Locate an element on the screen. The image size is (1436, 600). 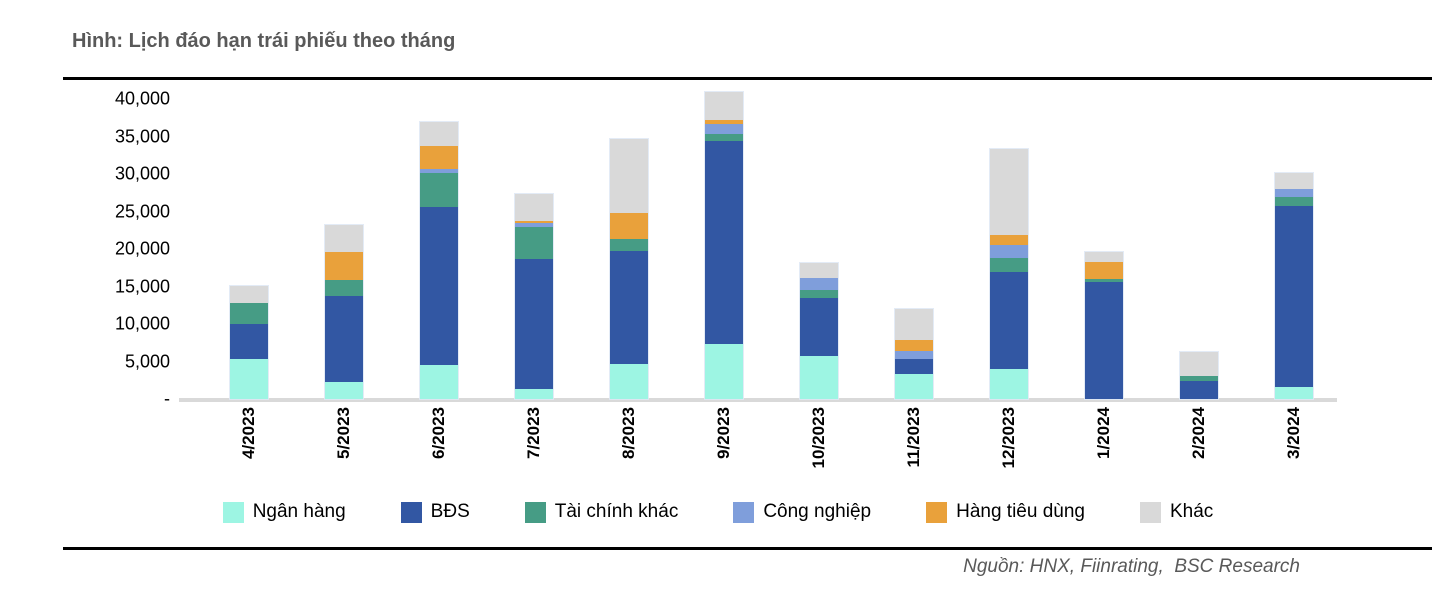
bar-10-2023 is located at coordinates (818, 331).